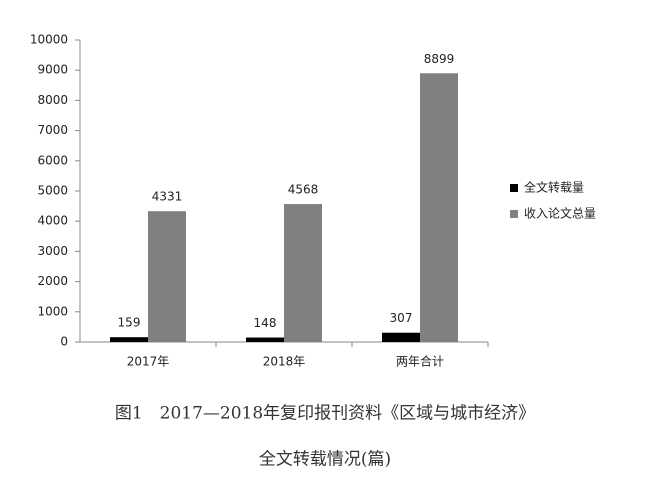  I want to click on legend-label: 全文转载量, so click(554, 187).